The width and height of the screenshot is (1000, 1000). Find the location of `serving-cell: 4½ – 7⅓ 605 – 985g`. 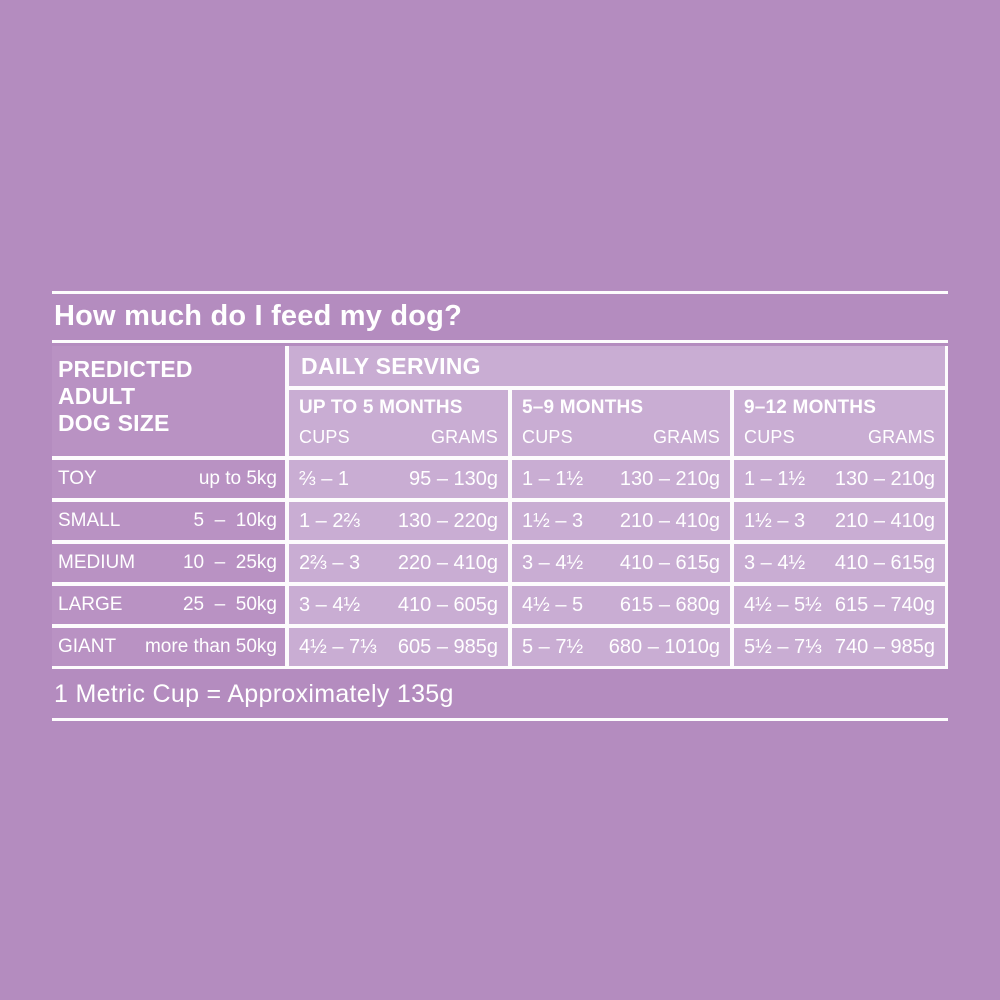

serving-cell: 4½ – 7⅓ 605 – 985g is located at coordinates (398, 647).